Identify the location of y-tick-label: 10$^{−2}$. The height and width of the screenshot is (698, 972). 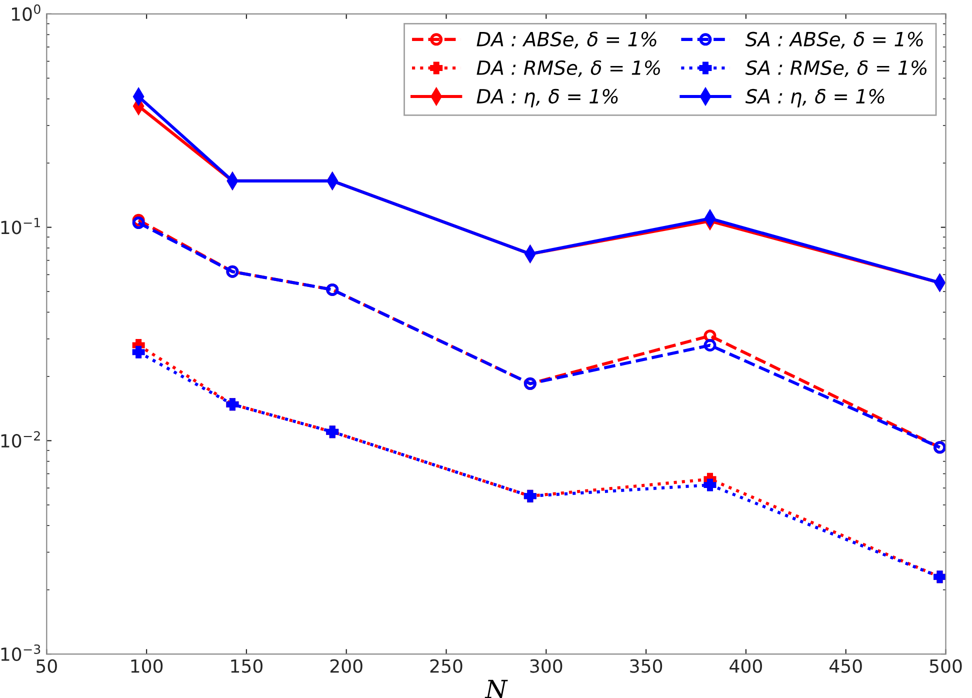
(20, 439).